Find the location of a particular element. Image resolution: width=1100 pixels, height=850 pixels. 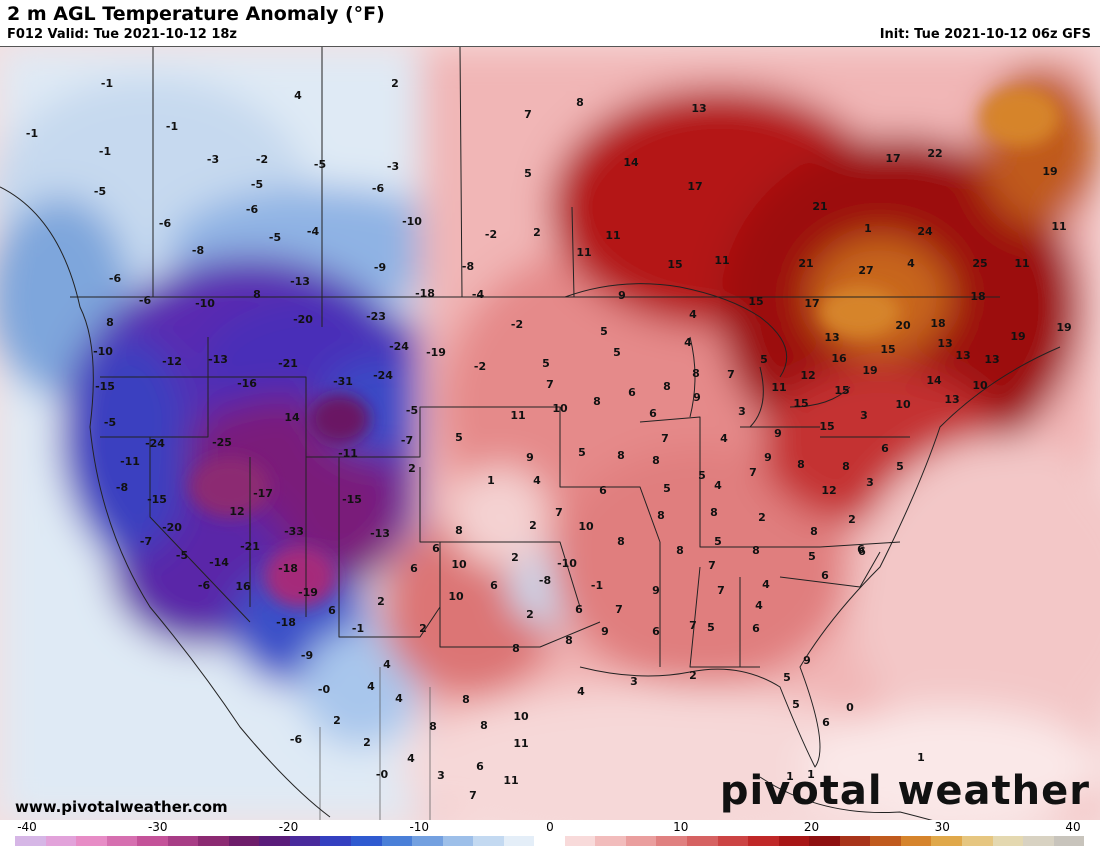

anomaly-value-label: 20 is located at coordinates (903, 325).